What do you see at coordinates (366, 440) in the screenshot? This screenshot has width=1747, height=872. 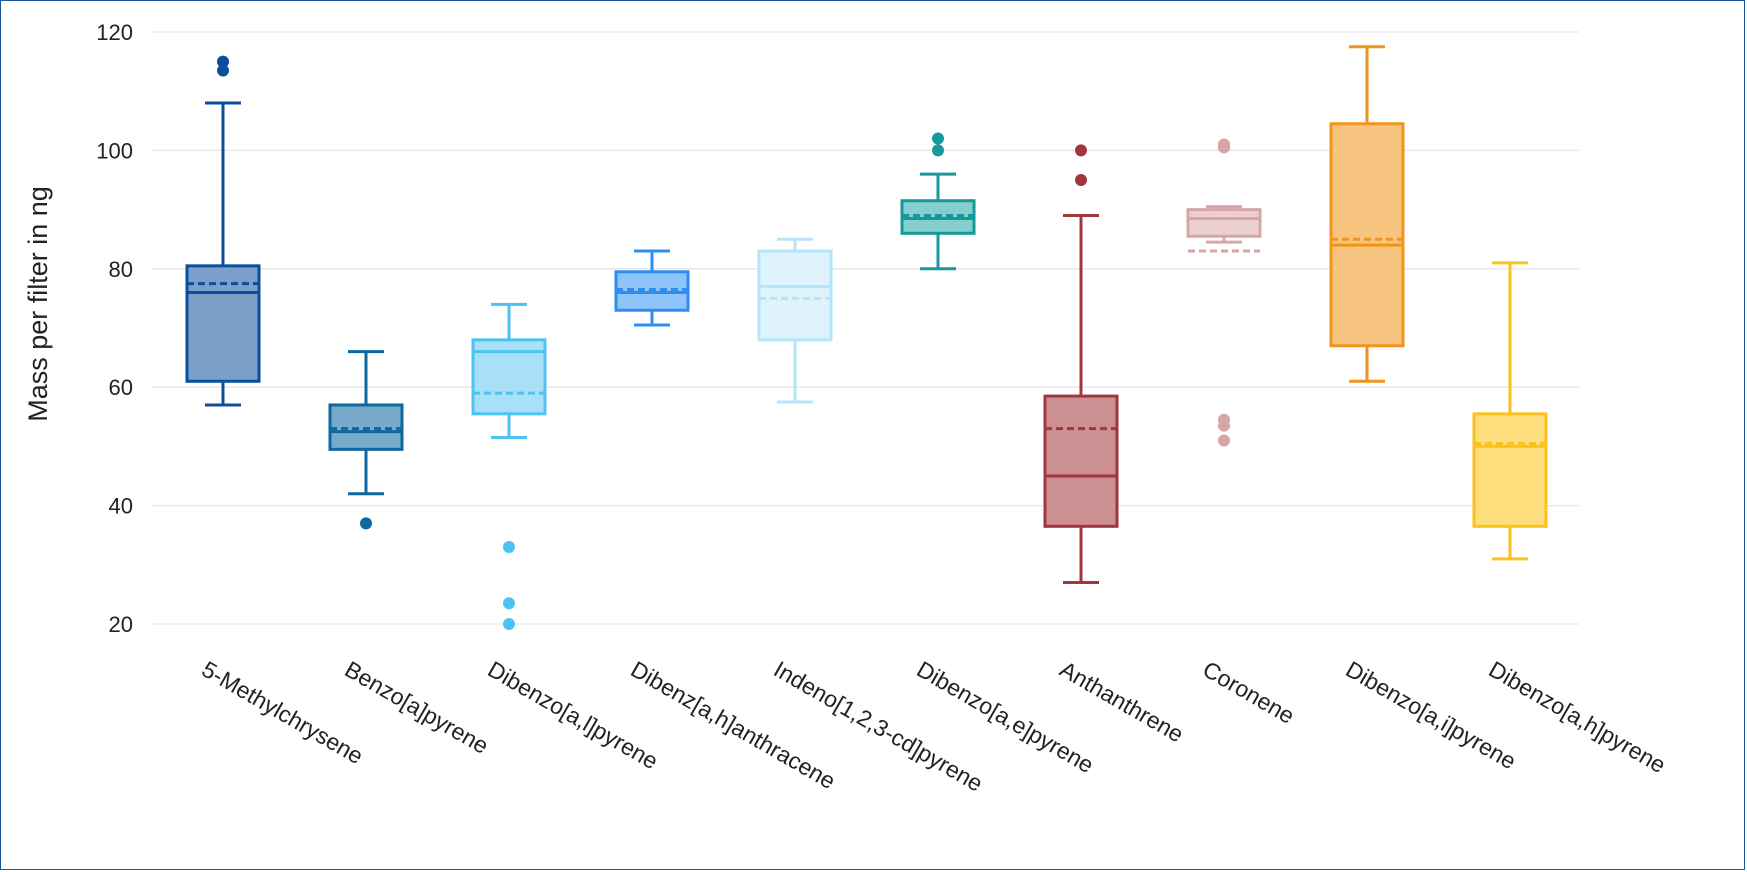 I see `box-benzo-a-pyrene` at bounding box center [366, 440].